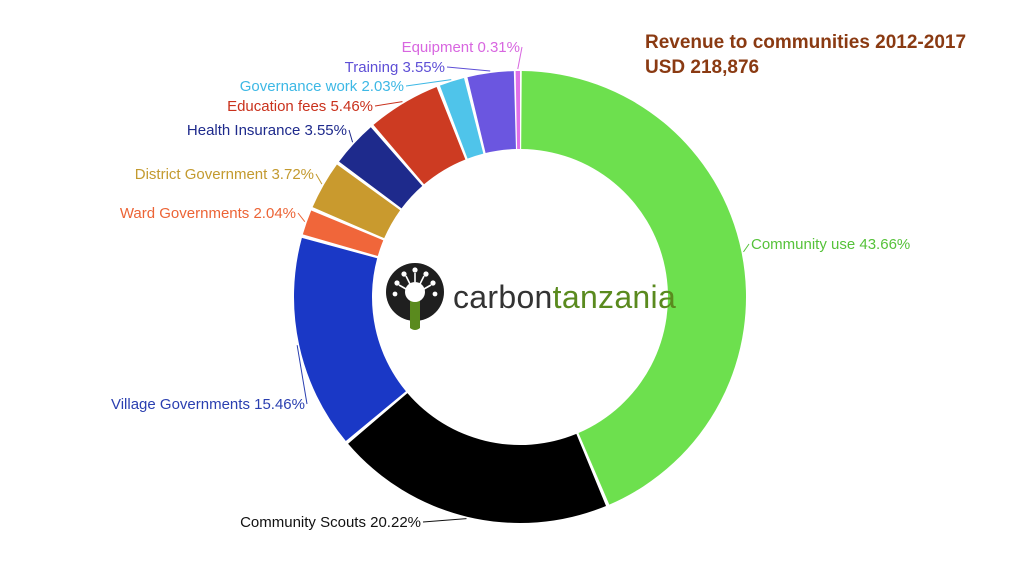 The height and width of the screenshot is (576, 1024). Describe the element at coordinates (351, 136) in the screenshot. I see `leader-health-insurance` at that location.